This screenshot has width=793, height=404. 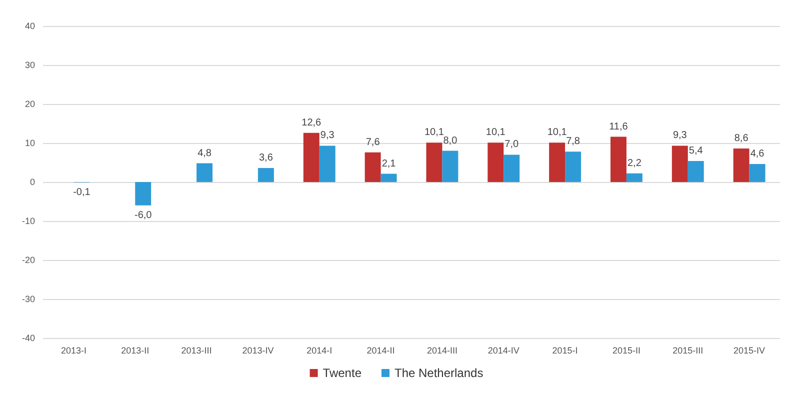 I want to click on data-label: 7,8, so click(x=573, y=142).